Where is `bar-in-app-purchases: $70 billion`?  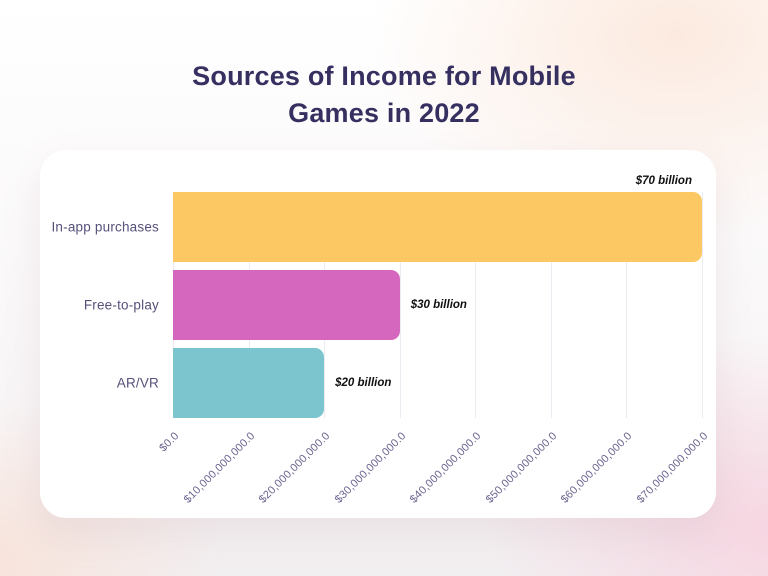 bar-in-app-purchases: $70 billion is located at coordinates (437, 218).